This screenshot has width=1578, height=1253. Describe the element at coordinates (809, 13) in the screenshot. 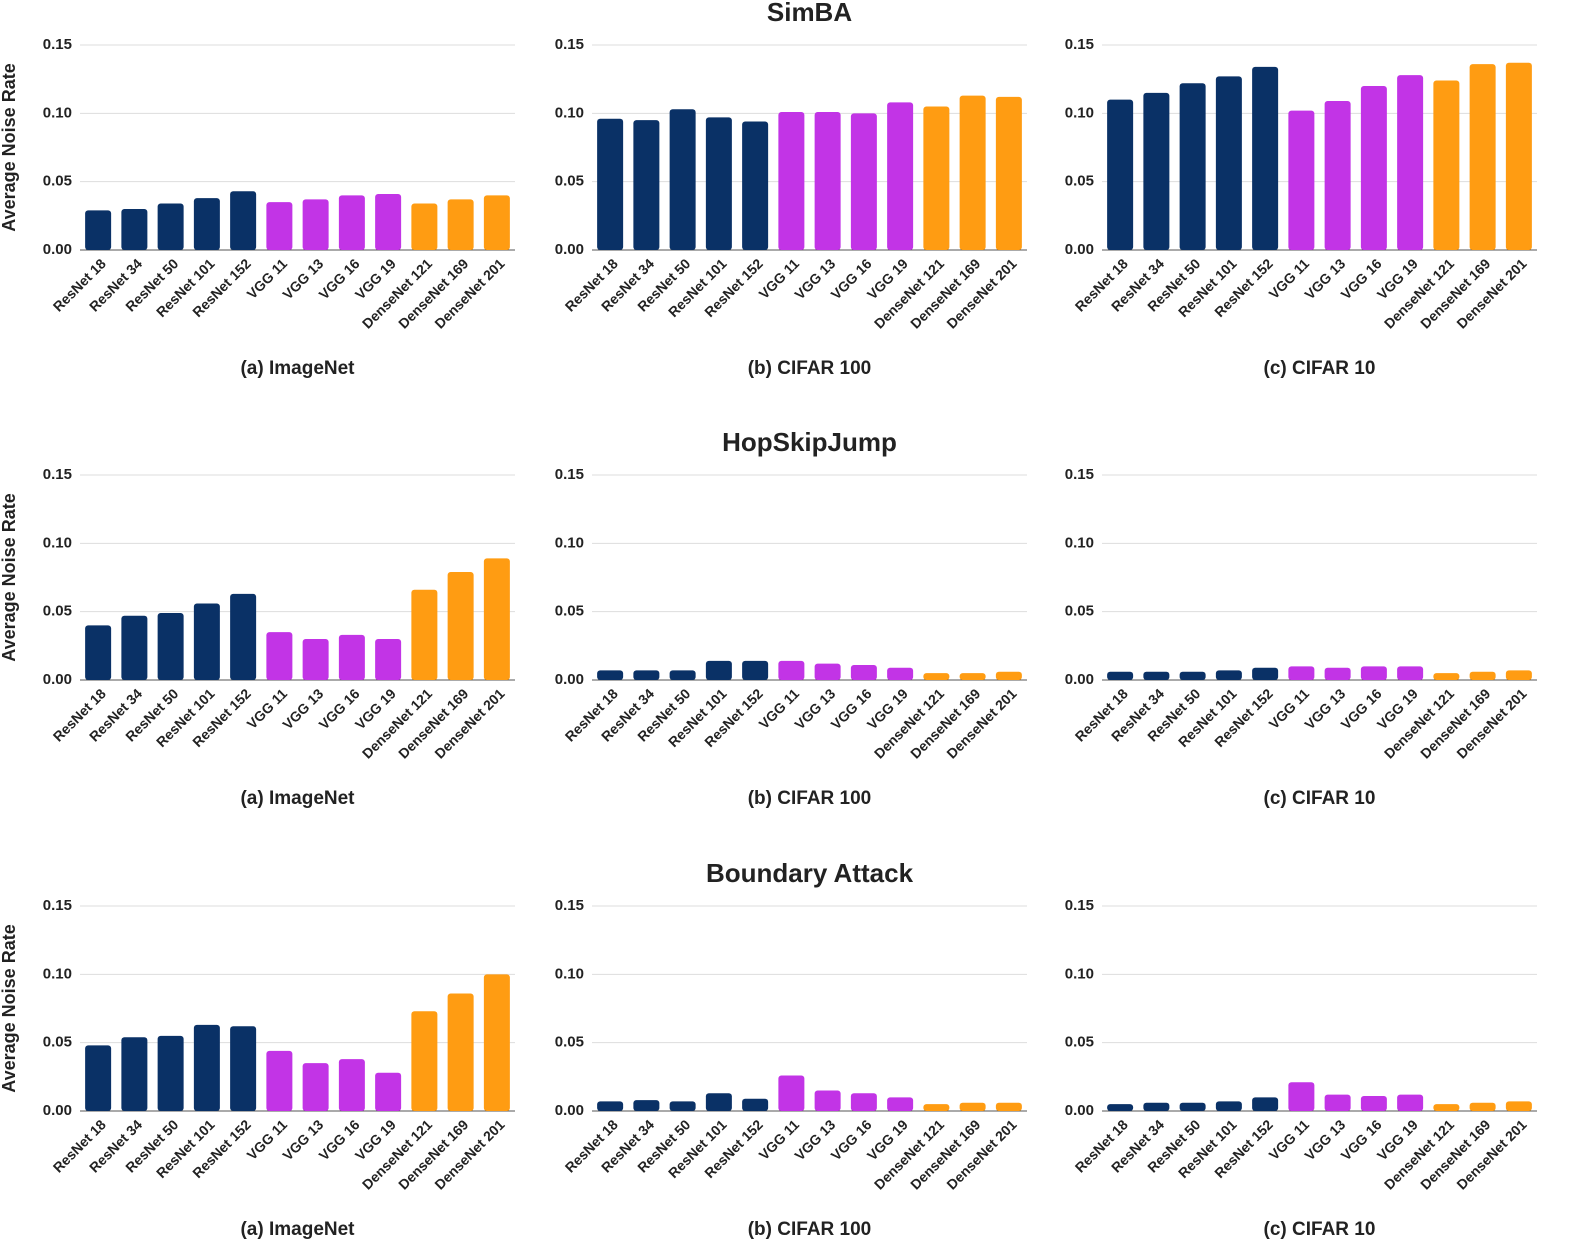

I see `chart-title: SimBA` at that location.